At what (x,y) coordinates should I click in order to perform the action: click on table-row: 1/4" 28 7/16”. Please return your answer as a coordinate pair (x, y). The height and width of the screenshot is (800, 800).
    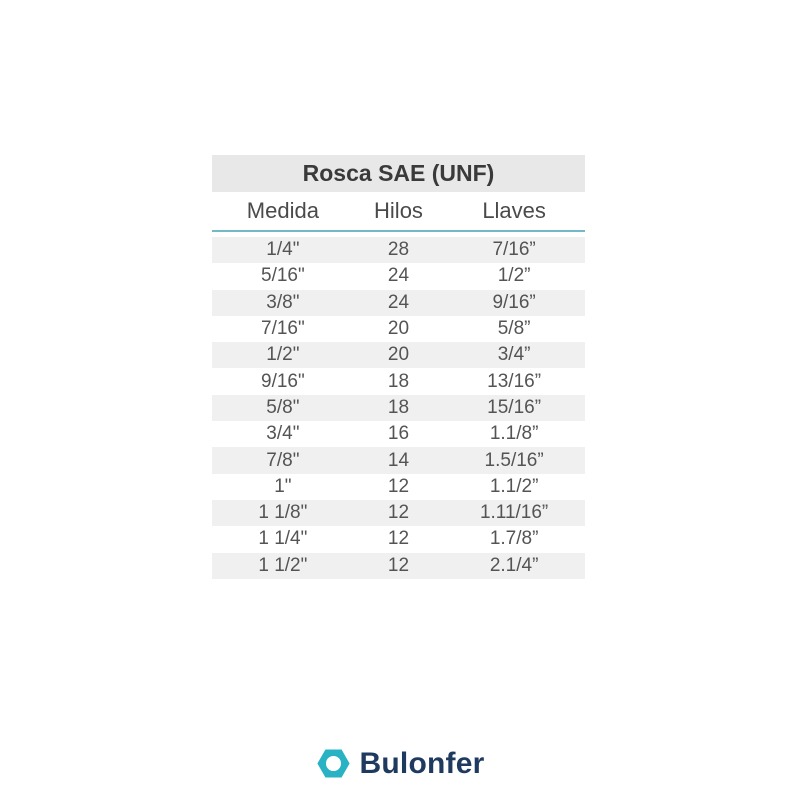
    Looking at the image, I should click on (398, 250).